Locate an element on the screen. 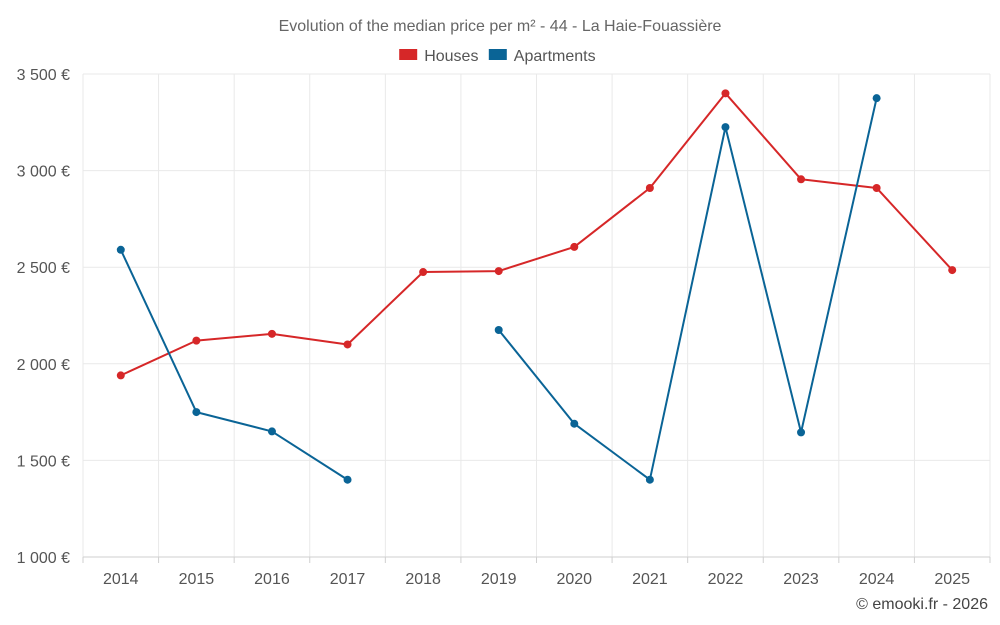  legend-item-houses: Houses is located at coordinates (438, 56).